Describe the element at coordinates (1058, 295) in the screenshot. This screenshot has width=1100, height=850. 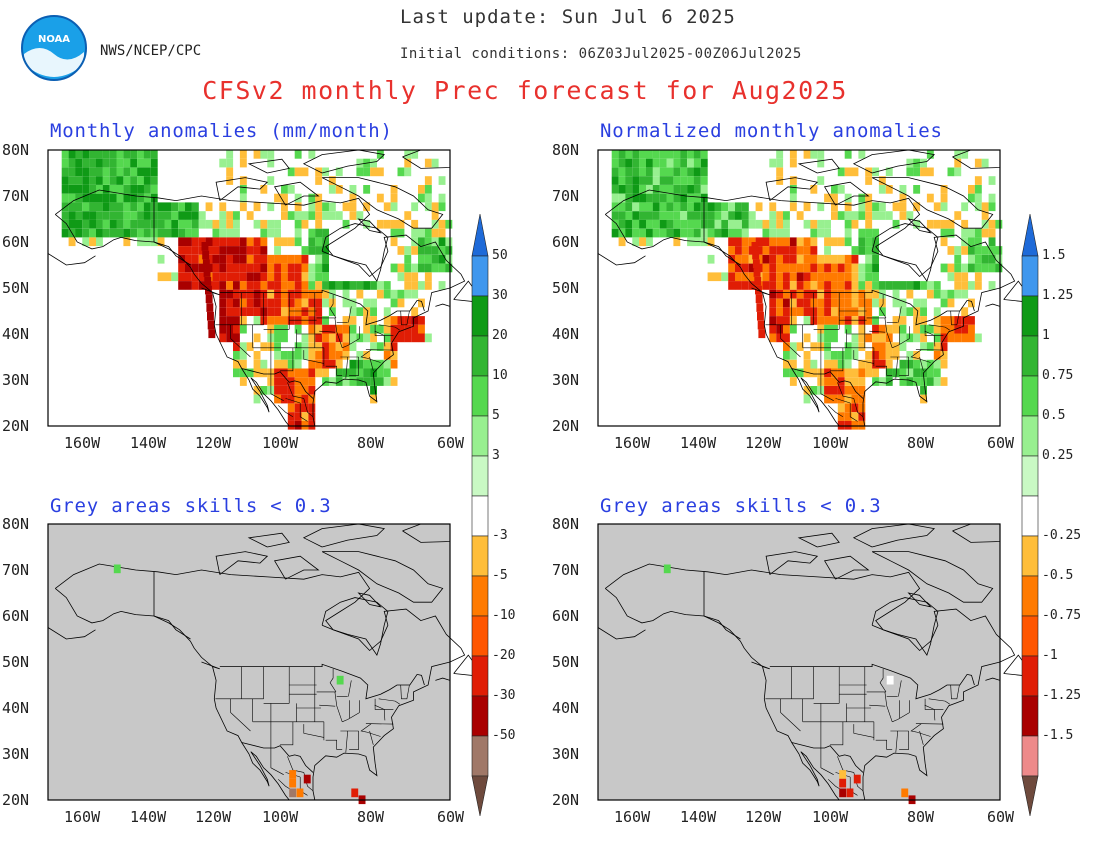
I see `colorbar-label: 1.25` at that location.